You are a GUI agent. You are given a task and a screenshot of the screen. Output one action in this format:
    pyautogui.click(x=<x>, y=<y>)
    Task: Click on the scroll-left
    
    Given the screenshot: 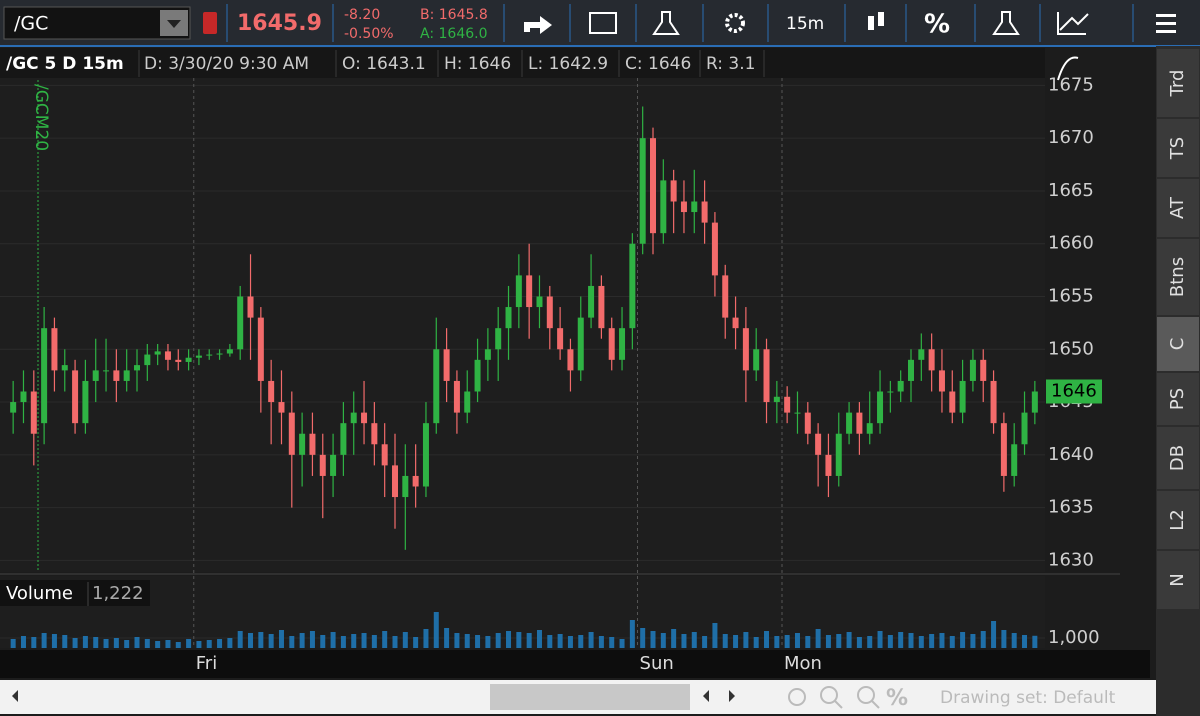 What is the action you would take?
    pyautogui.click(x=15, y=696)
    